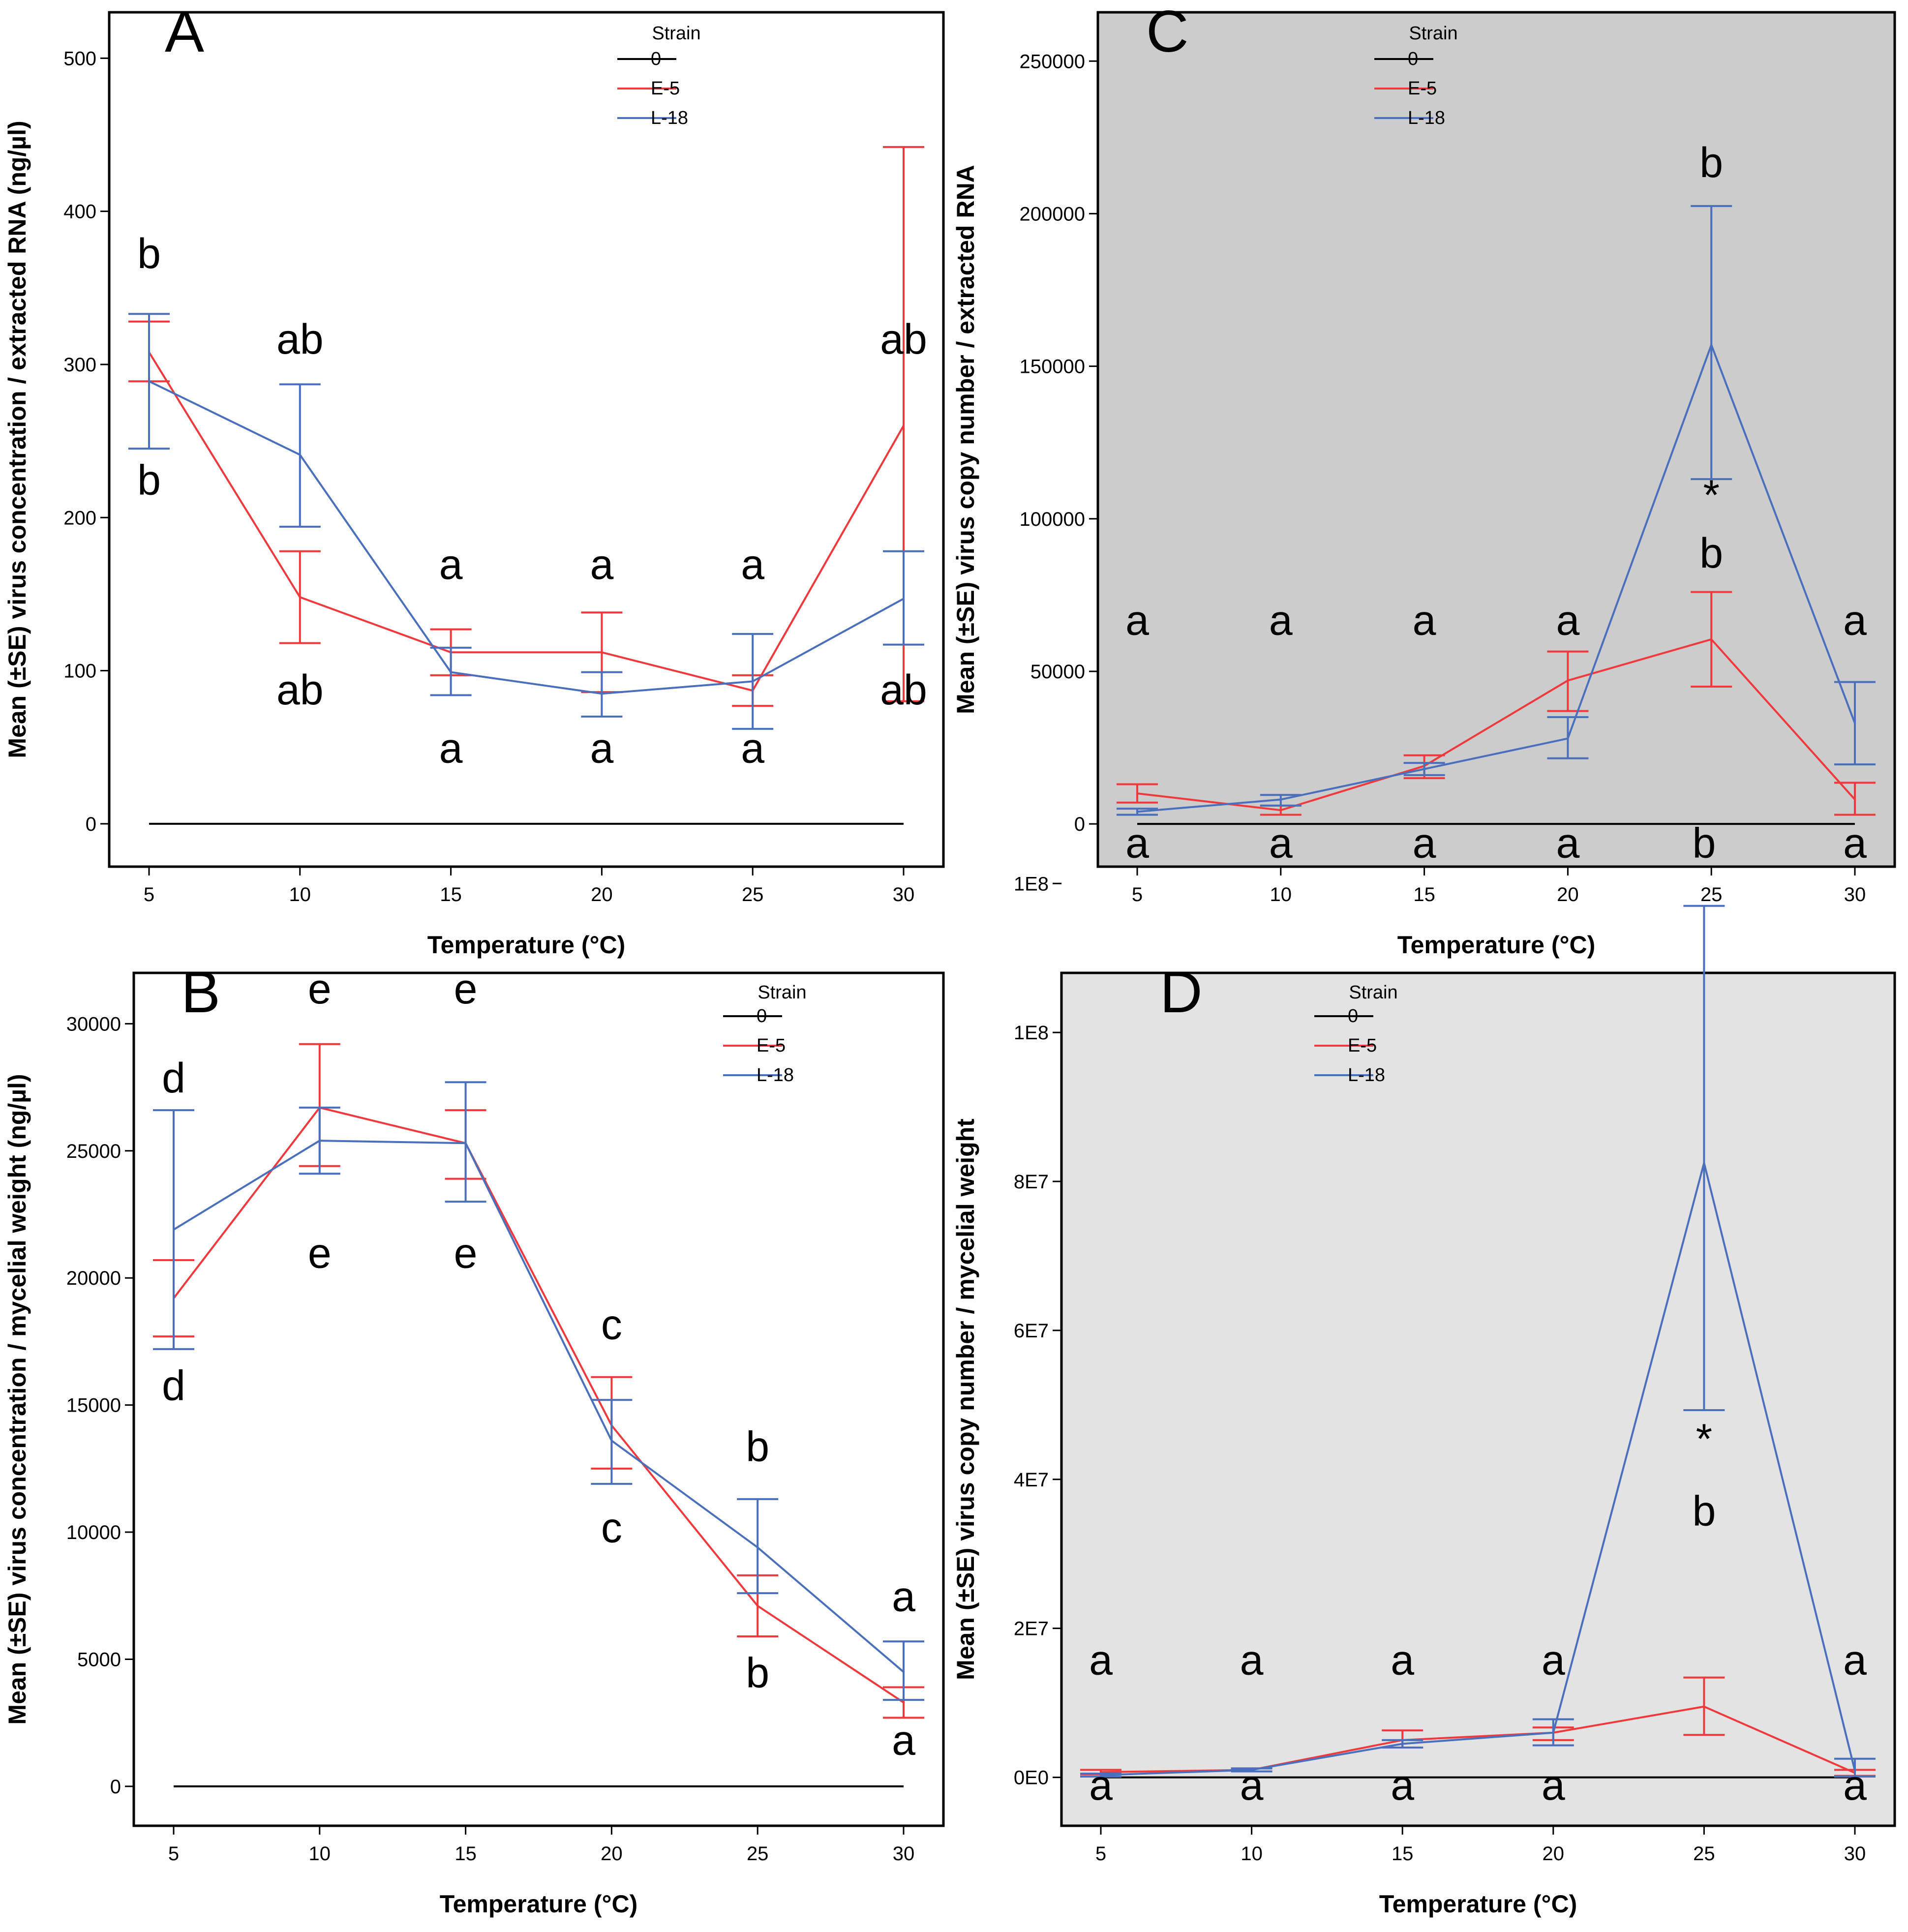 The width and height of the screenshot is (1908, 1932). Describe the element at coordinates (1031, 1480) in the screenshot. I see `y-tick-label: 4E7` at that location.